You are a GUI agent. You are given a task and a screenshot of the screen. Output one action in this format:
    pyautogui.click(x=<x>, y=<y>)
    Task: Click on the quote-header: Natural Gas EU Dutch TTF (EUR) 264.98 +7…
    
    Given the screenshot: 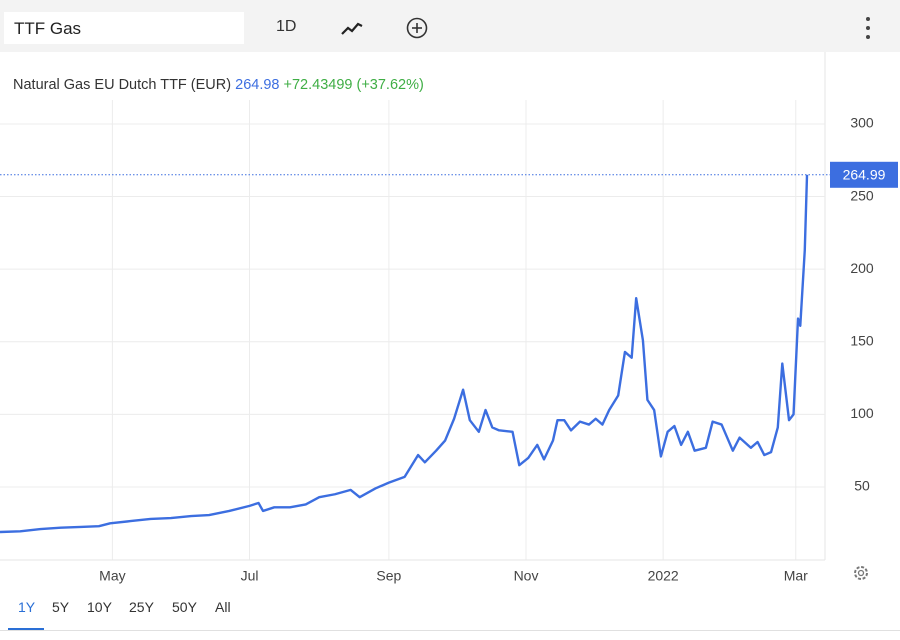 What is the action you would take?
    pyautogui.click(x=218, y=85)
    